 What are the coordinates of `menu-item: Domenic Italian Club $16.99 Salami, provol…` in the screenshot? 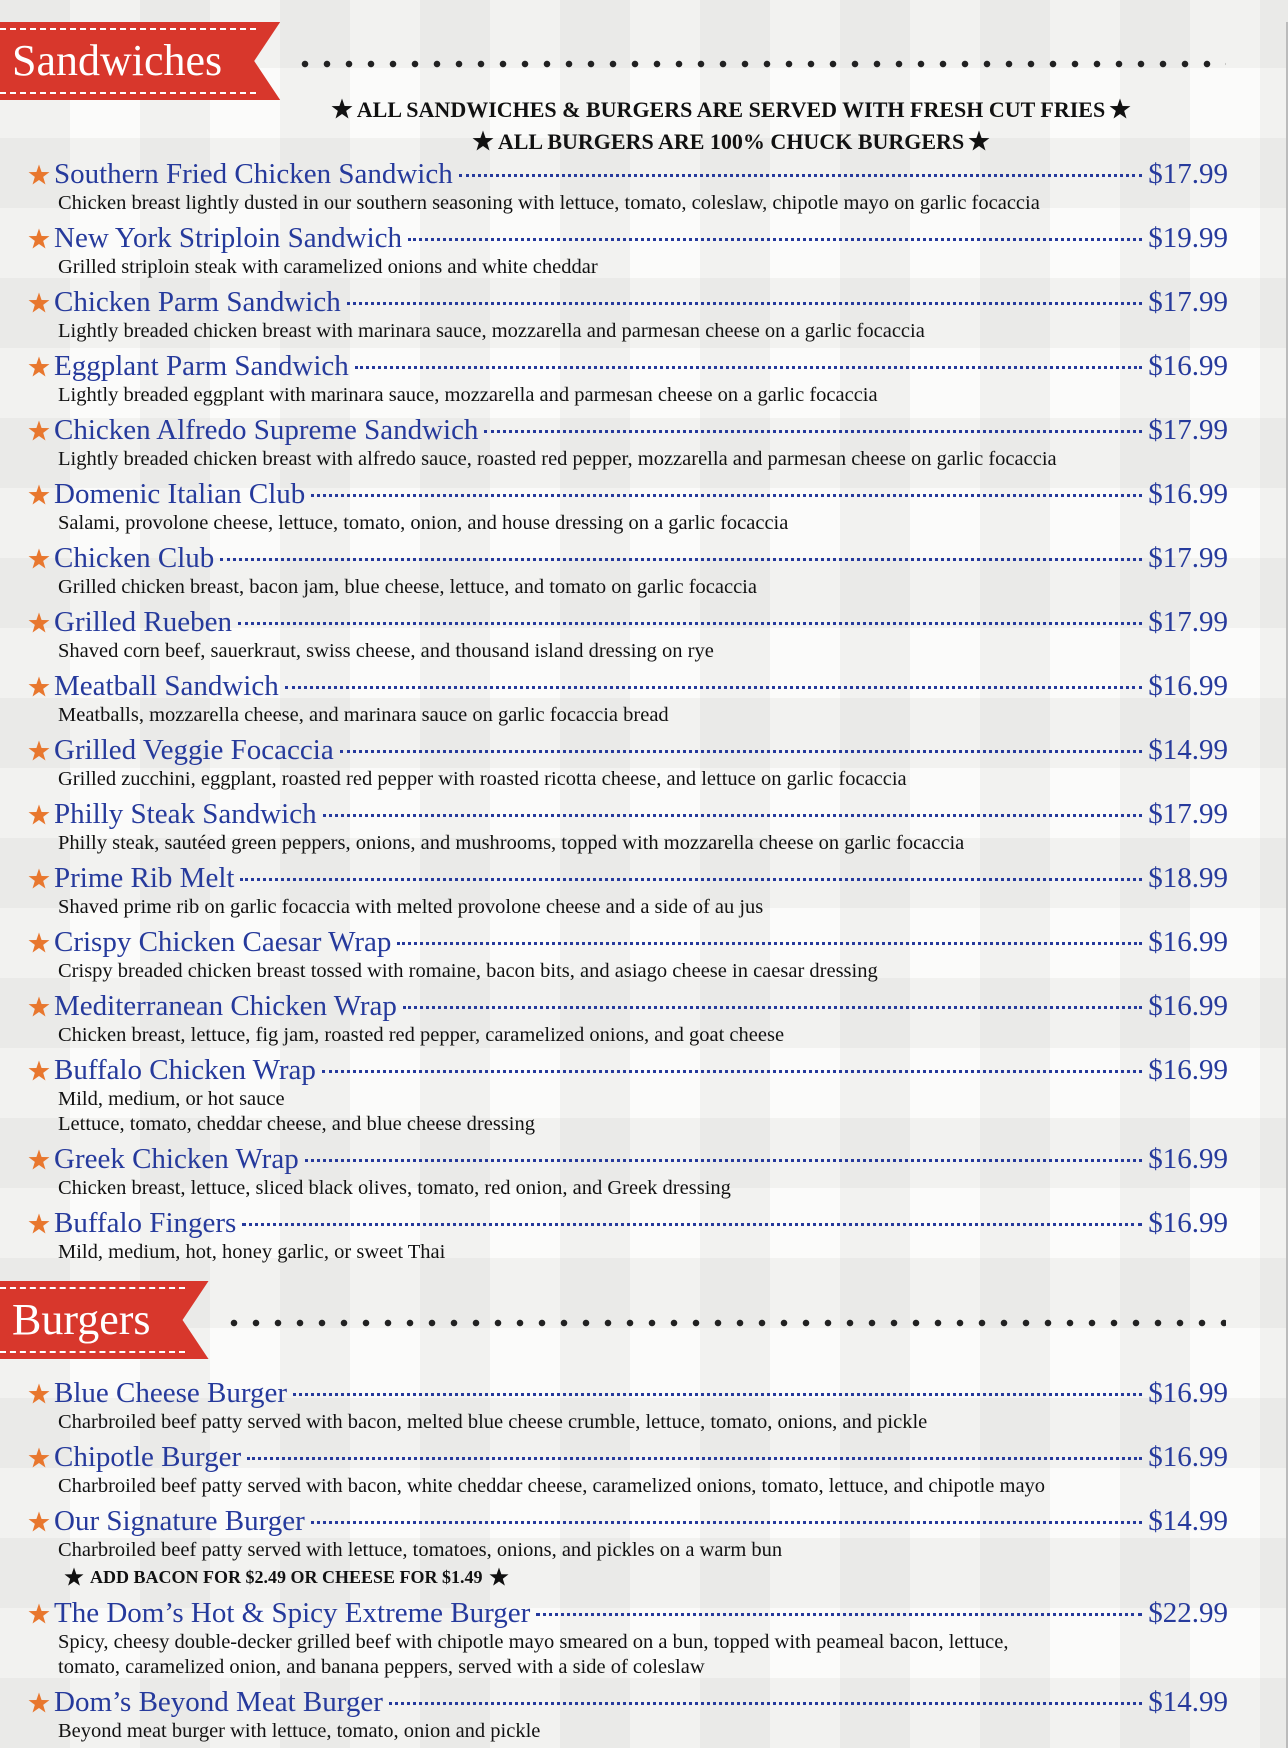 It's located at (628, 507).